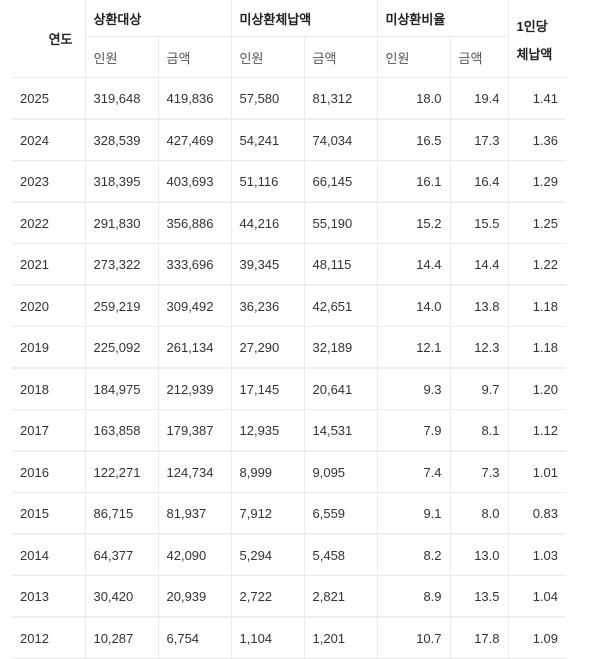  What do you see at coordinates (121, 139) in the screenshot?
I see `cell-target-people: 328,539` at bounding box center [121, 139].